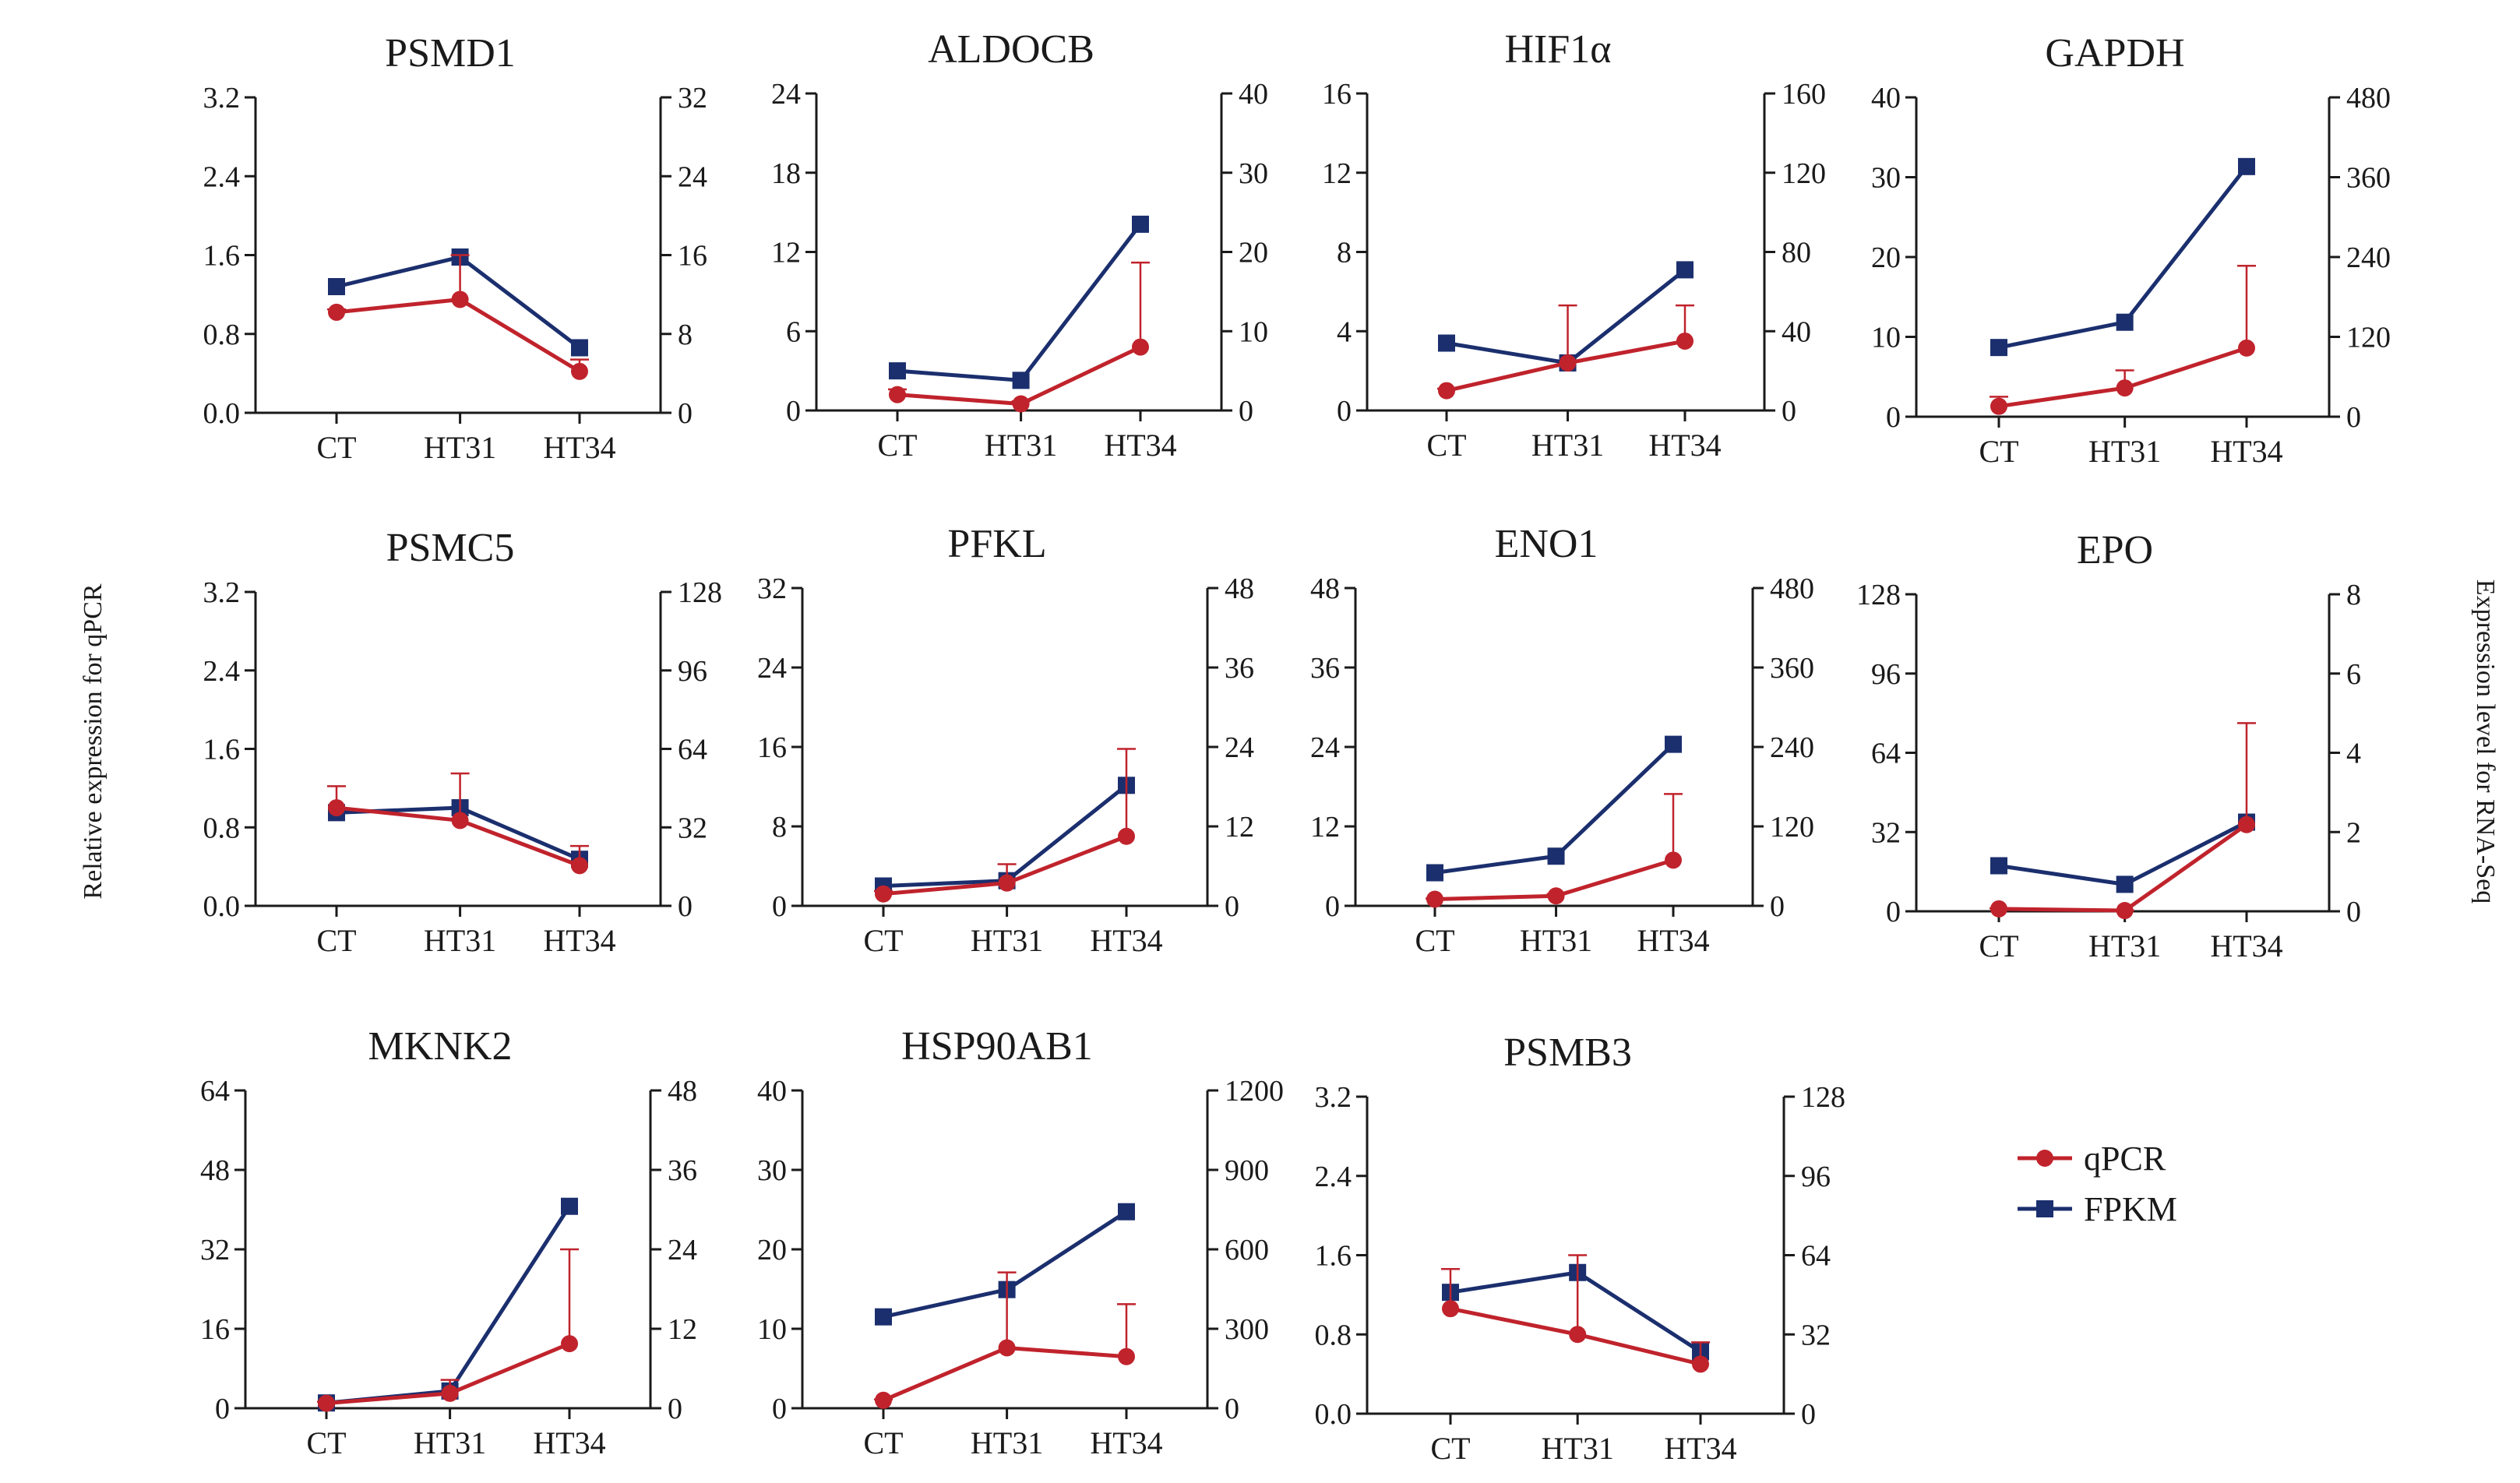  What do you see at coordinates (786, 253) in the screenshot?
I see `left-tick-label: 12` at bounding box center [786, 253].